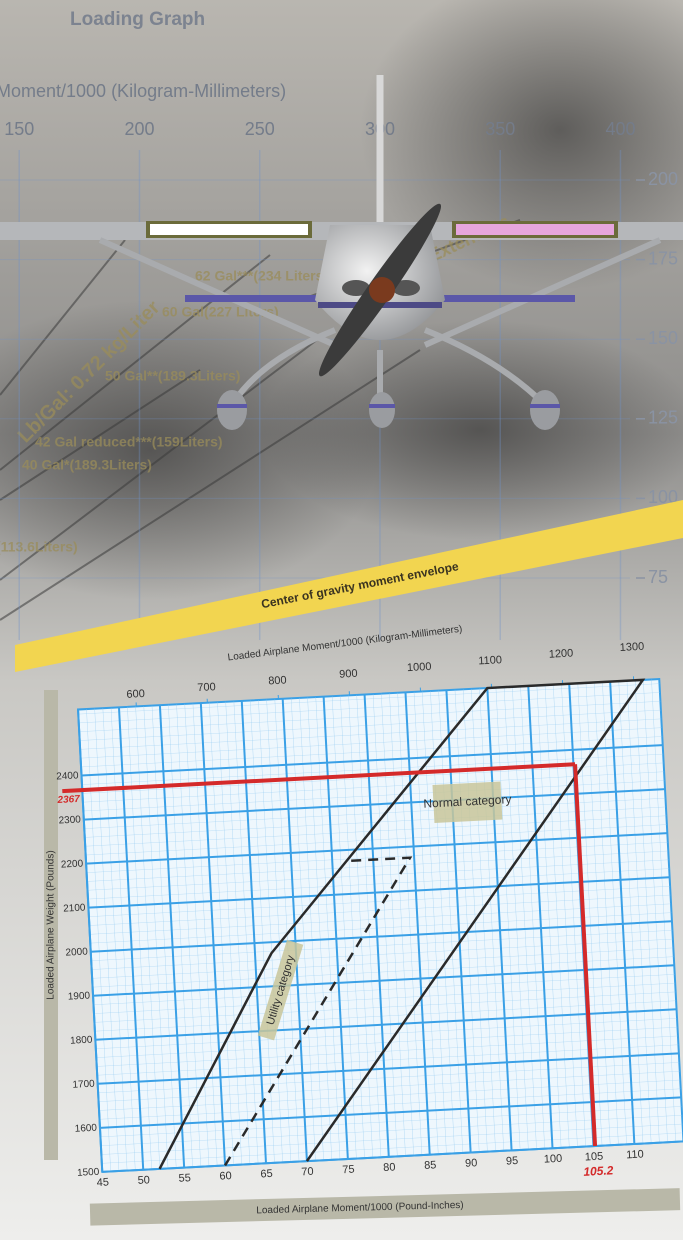  What do you see at coordinates (102, 1182) in the screenshot?
I see `x-tick-label: 45` at bounding box center [102, 1182].